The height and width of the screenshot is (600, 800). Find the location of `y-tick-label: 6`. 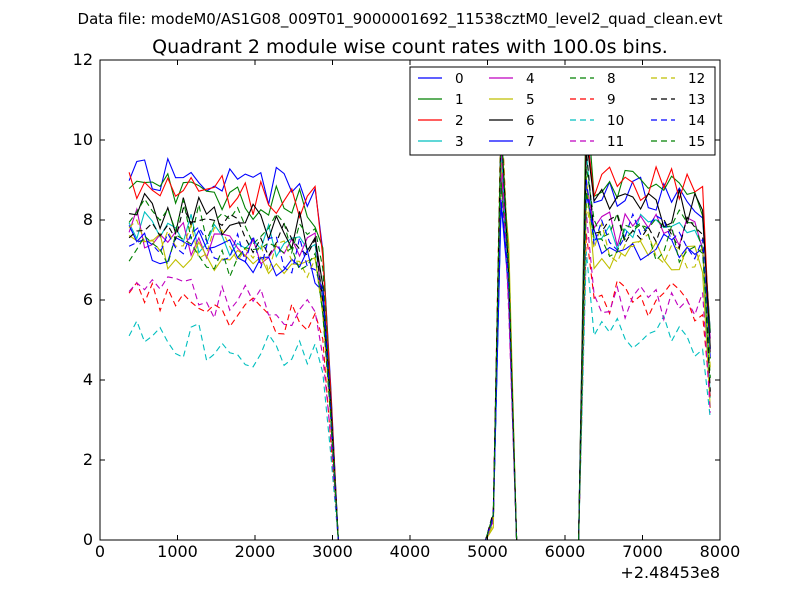

y-tick-label: 6 is located at coordinates (88, 299).